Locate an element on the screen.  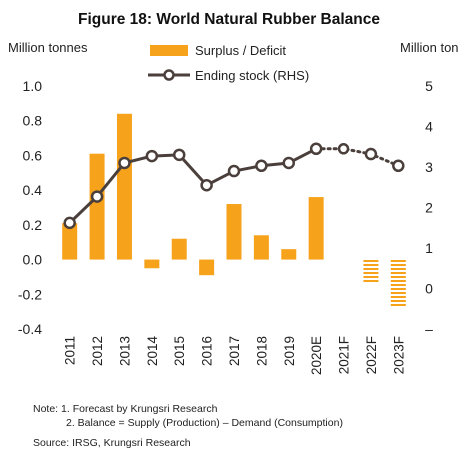
right-tick-label: 3 is located at coordinates (429, 167).